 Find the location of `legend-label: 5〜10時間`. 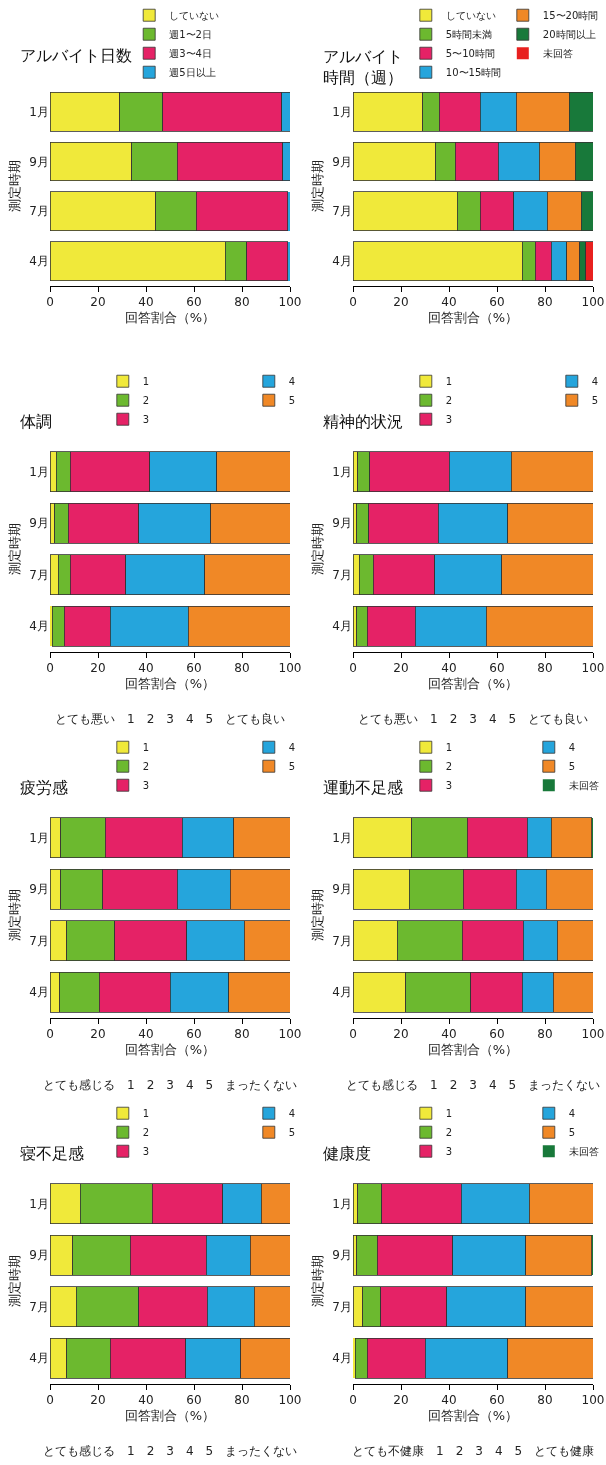

legend-label: 5〜10時間 is located at coordinates (470, 54).